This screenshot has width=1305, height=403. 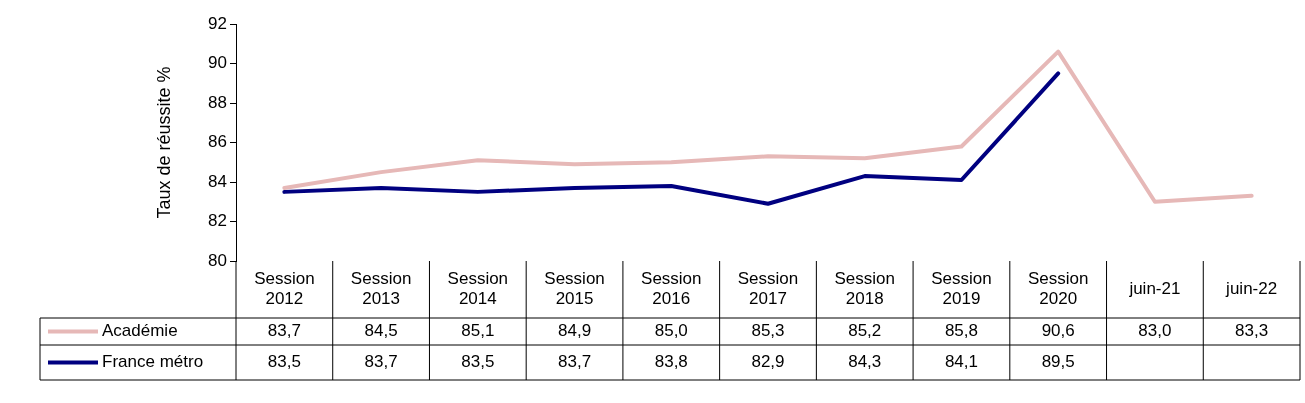 What do you see at coordinates (478, 331) in the screenshot?
I see `data-label: 85,1` at bounding box center [478, 331].